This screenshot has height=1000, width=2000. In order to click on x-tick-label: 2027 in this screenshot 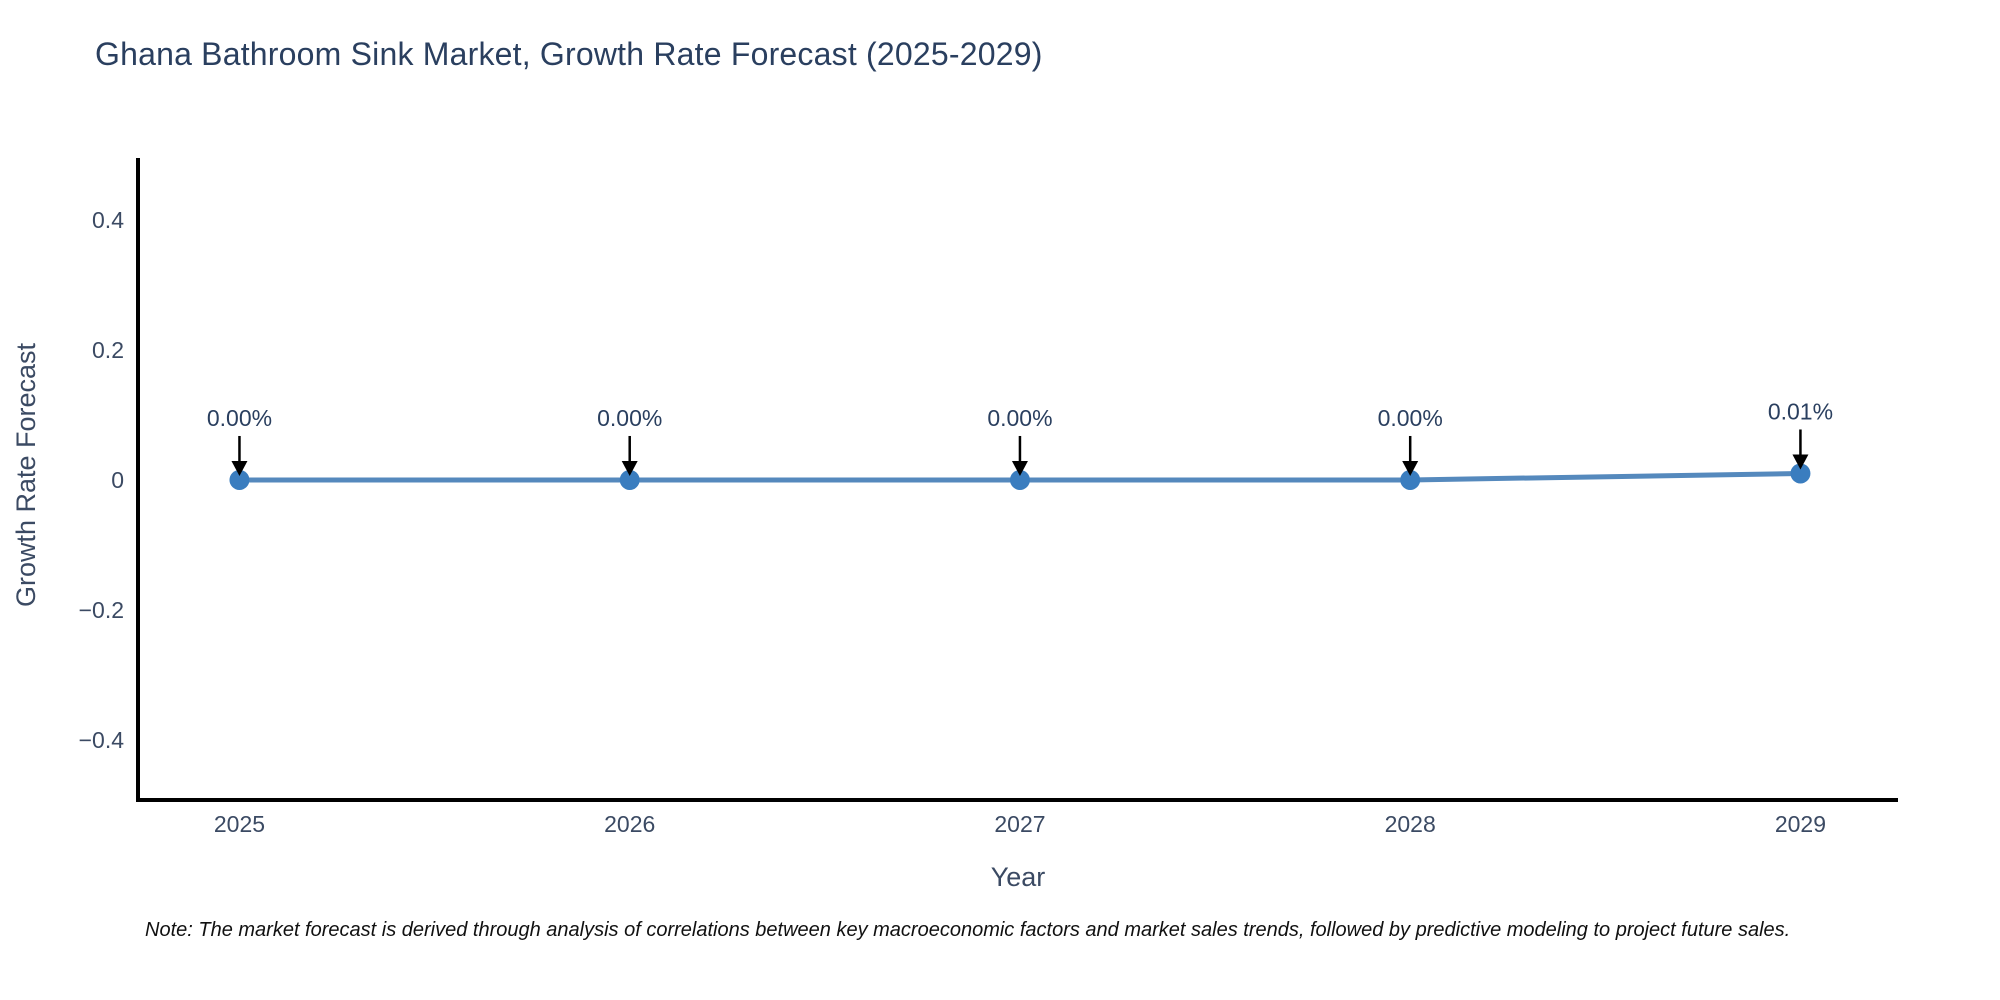, I will do `click(1019, 824)`.